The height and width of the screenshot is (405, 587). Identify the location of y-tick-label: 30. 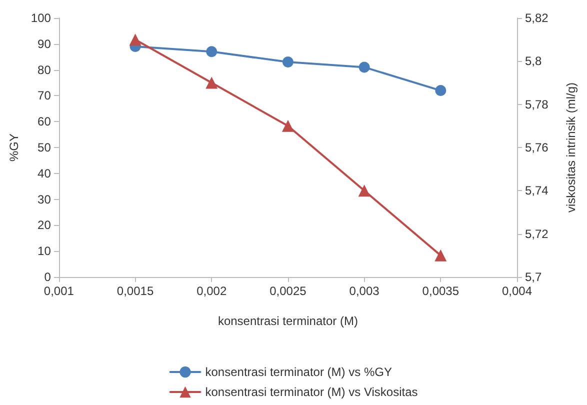
(45, 199).